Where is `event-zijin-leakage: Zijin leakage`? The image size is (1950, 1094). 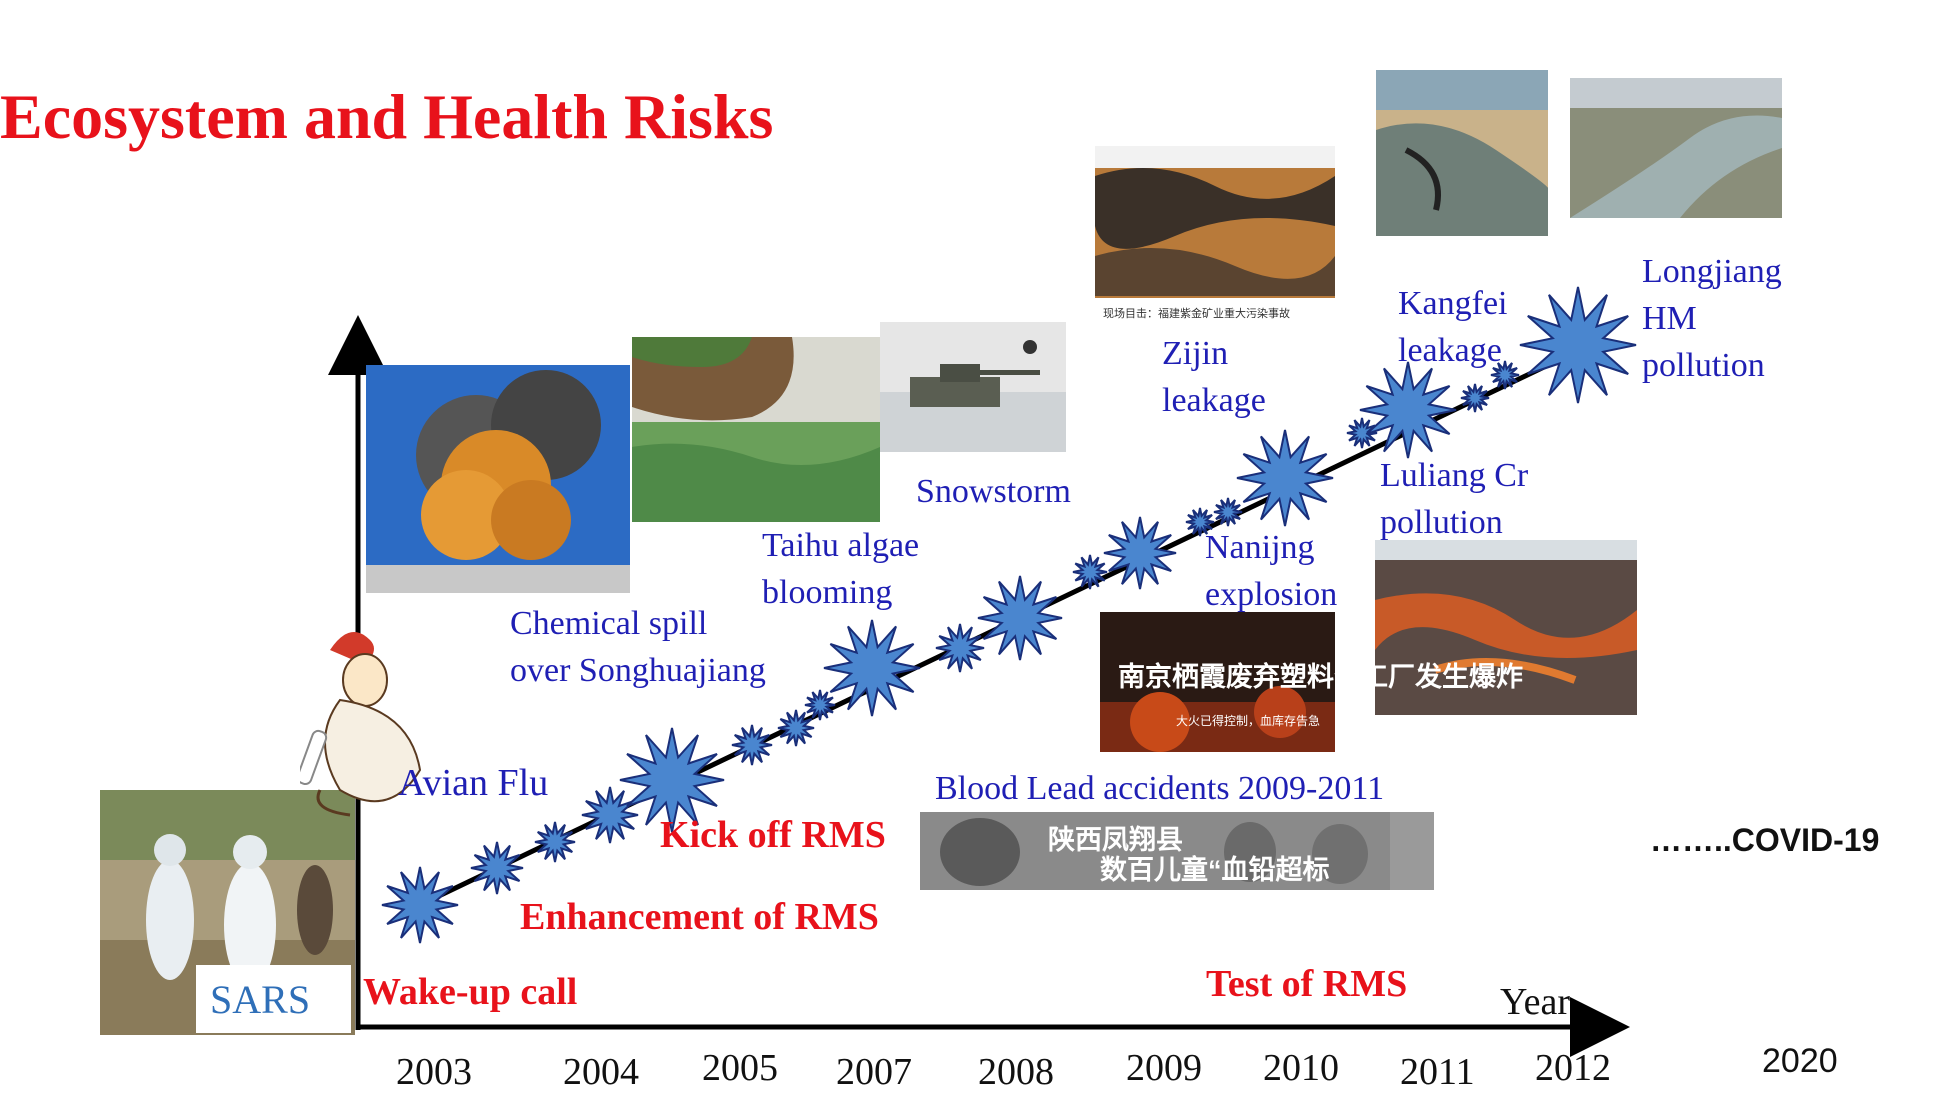 event-zijin-leakage: Zijin leakage is located at coordinates (1214, 377).